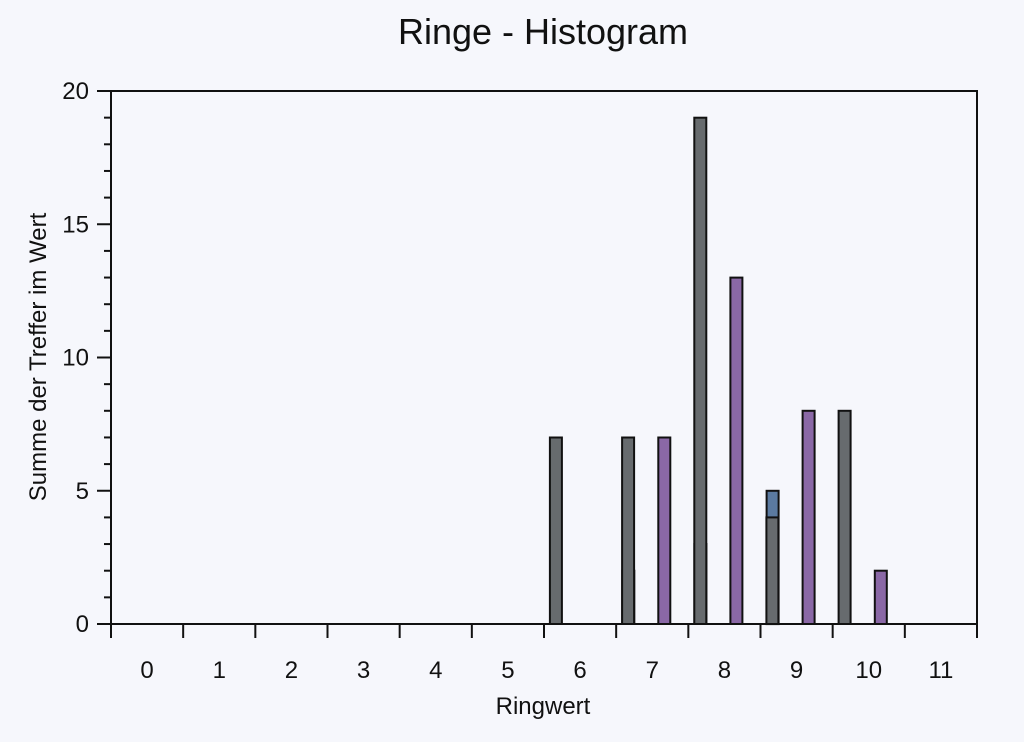  Describe the element at coordinates (82, 624) in the screenshot. I see `y-tick-label: 0` at that location.